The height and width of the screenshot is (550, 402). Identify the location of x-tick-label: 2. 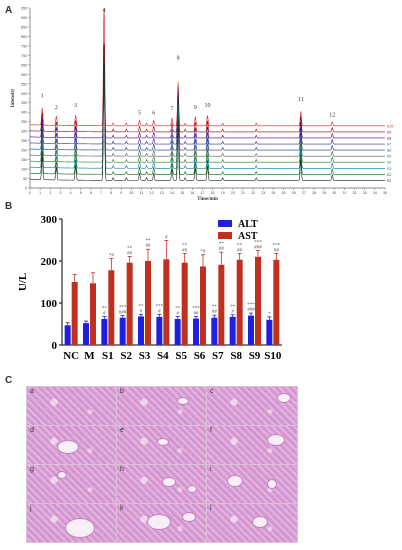
(50, 193).